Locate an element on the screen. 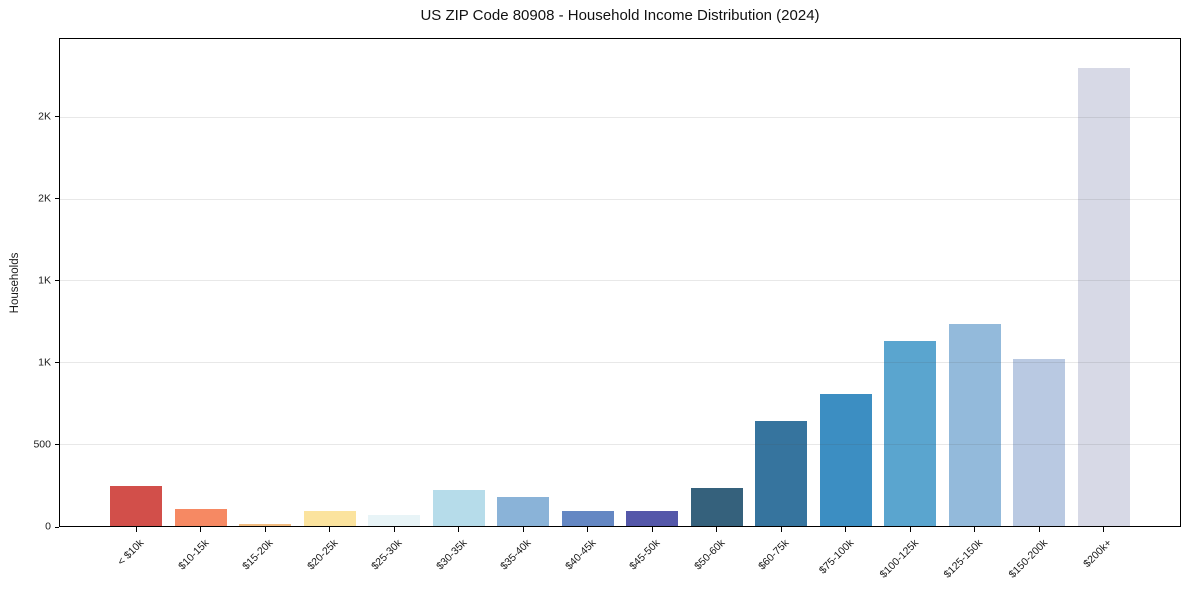 This screenshot has width=1189, height=590. x-tick-label: $15-20k is located at coordinates (258, 555).